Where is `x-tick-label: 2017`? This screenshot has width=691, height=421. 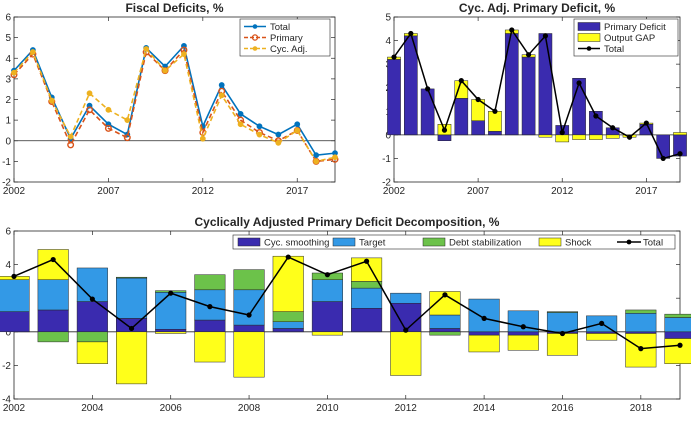 x-tick-label: 2017 is located at coordinates (646, 191).